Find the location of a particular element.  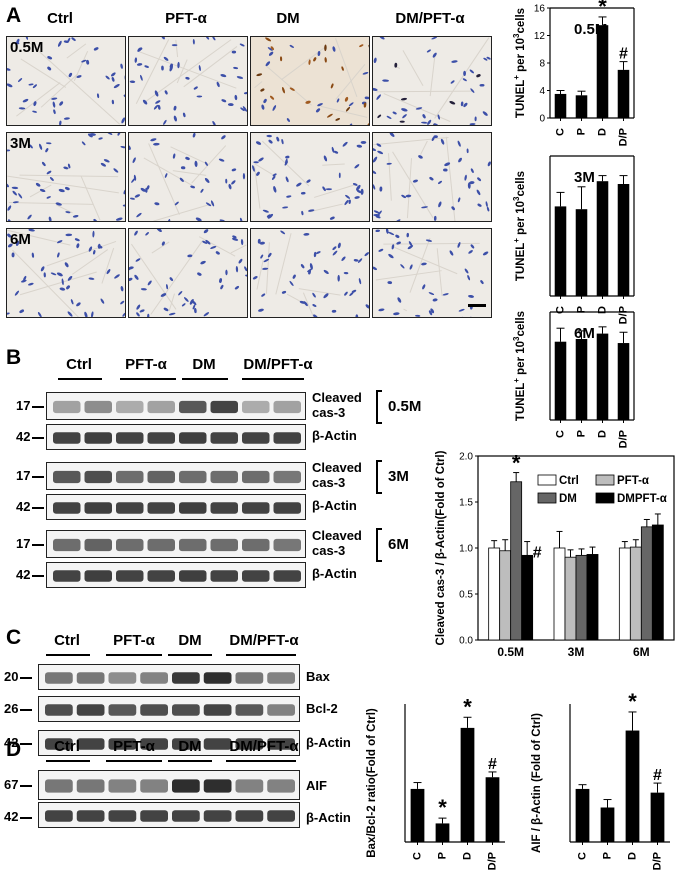

c-underline-ctrl is located at coordinates (68, 655).